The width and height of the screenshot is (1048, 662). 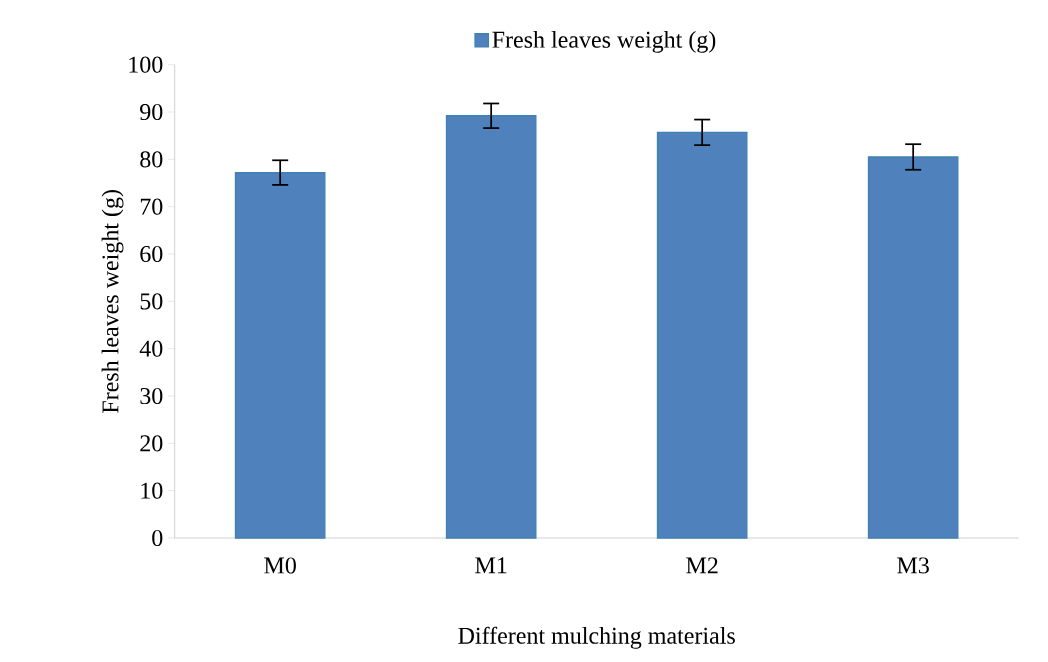 What do you see at coordinates (151, 206) in the screenshot?
I see `y-tick-label: 70` at bounding box center [151, 206].